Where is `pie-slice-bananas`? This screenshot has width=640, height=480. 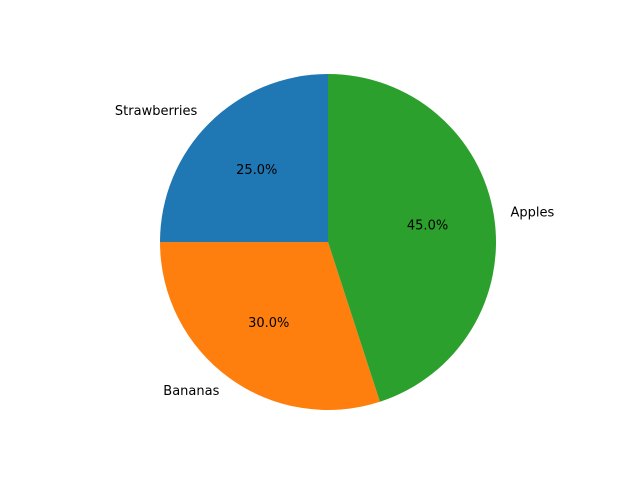
pie-slice-bananas is located at coordinates (270, 326).